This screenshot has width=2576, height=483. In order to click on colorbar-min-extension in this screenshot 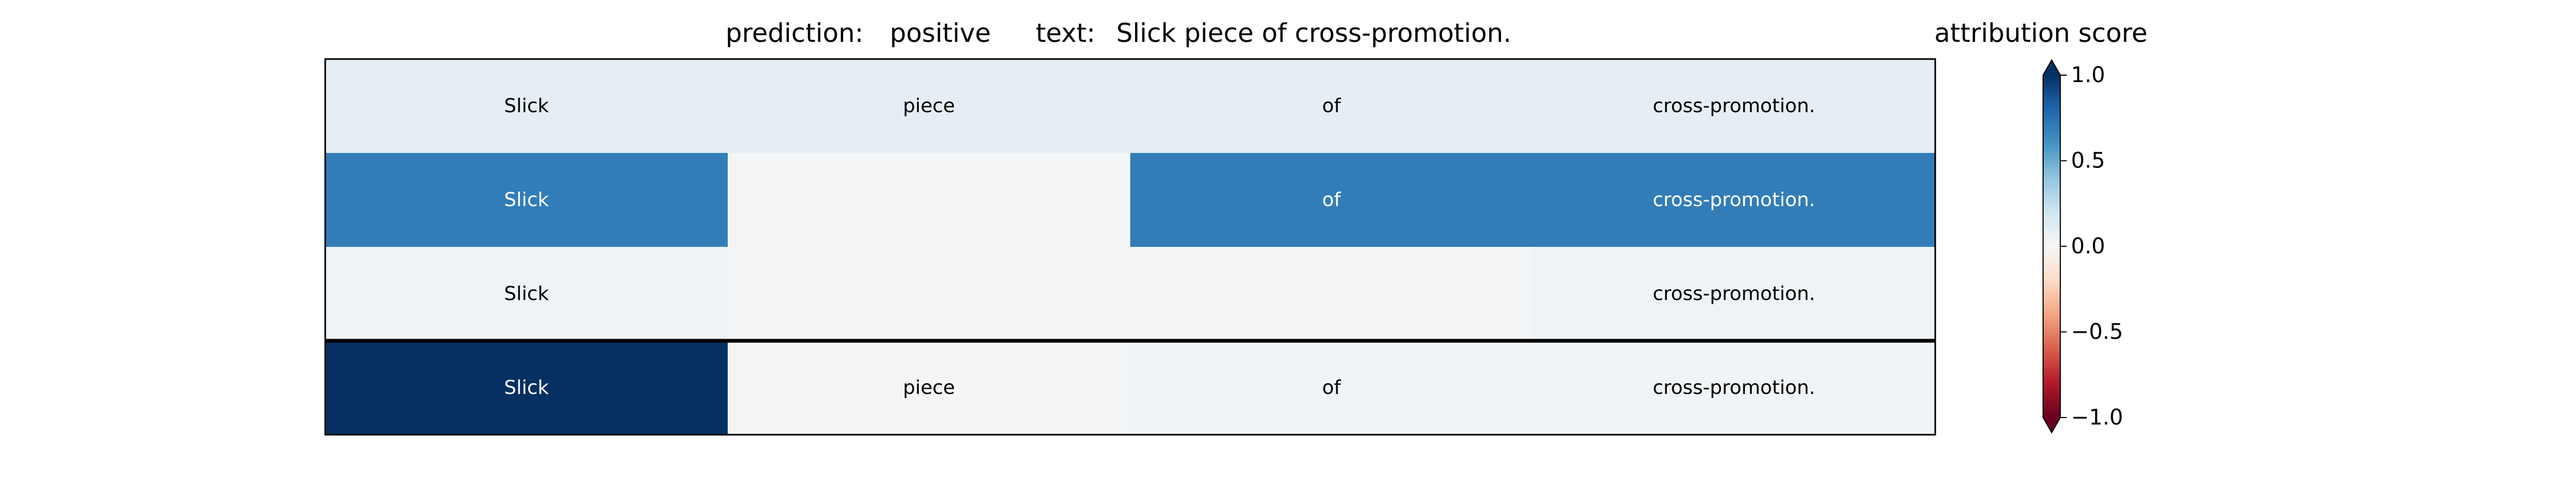, I will do `click(2051, 425)`.